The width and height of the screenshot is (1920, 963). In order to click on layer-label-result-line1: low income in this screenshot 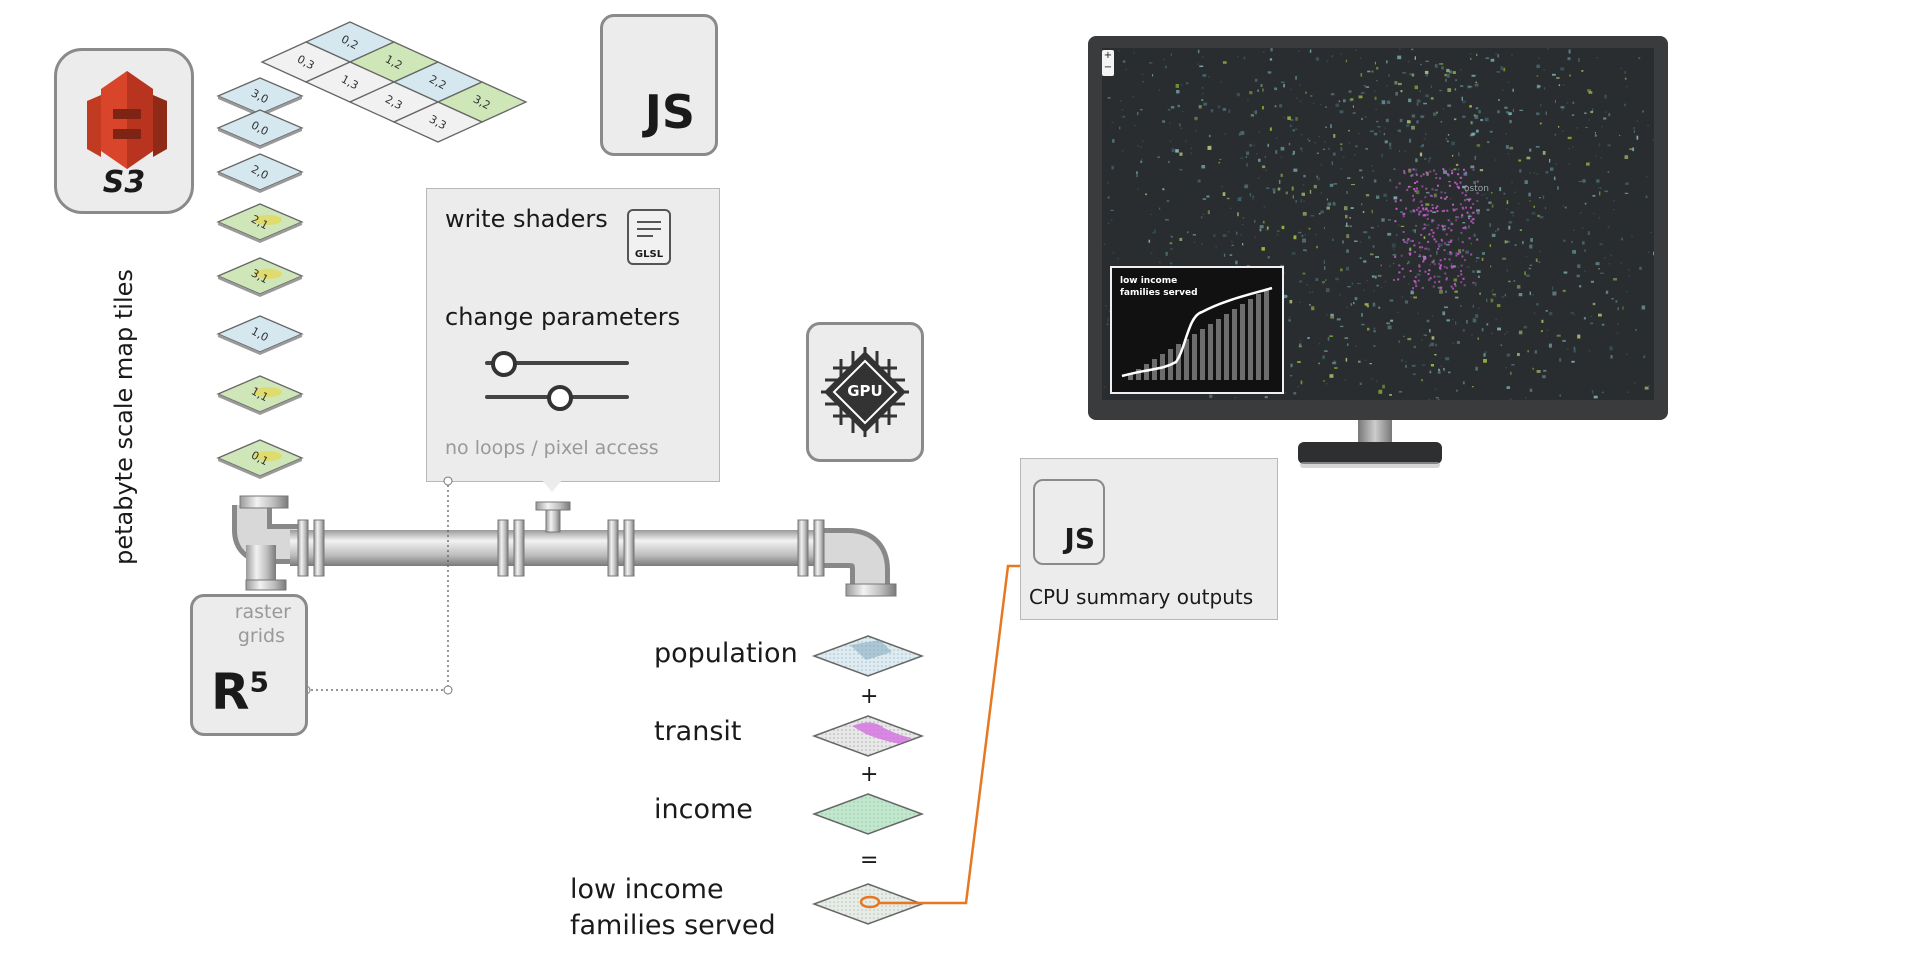, I will do `click(647, 889)`.